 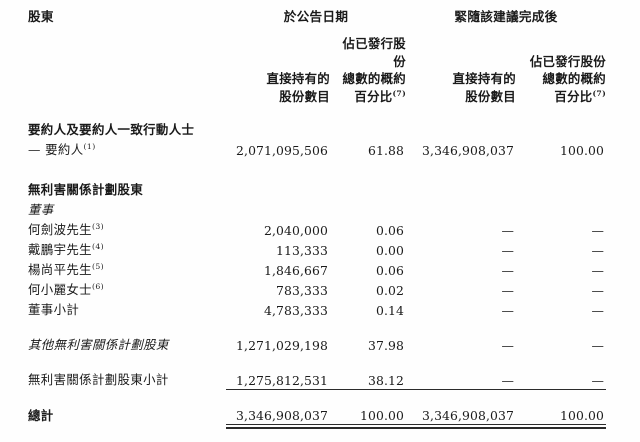 What do you see at coordinates (368, 379) in the screenshot?
I see `cell-pct-announcement: 38.12` at bounding box center [368, 379].